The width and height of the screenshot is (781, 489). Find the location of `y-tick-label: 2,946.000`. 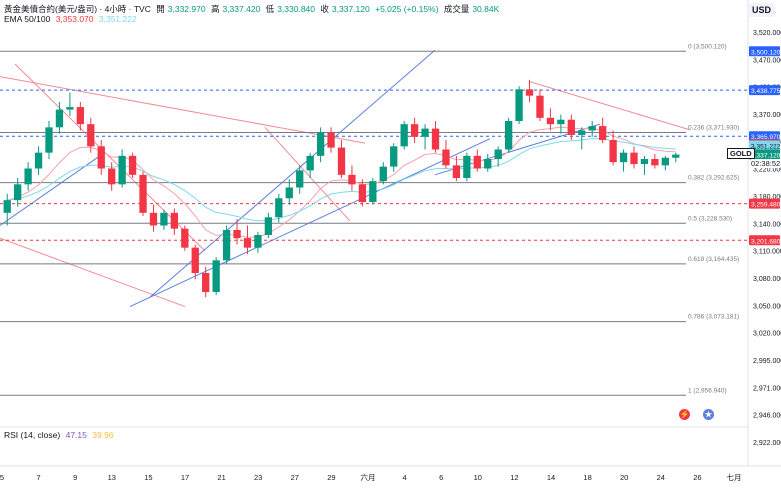

y-tick-label: 2,946.000 is located at coordinates (767, 416).